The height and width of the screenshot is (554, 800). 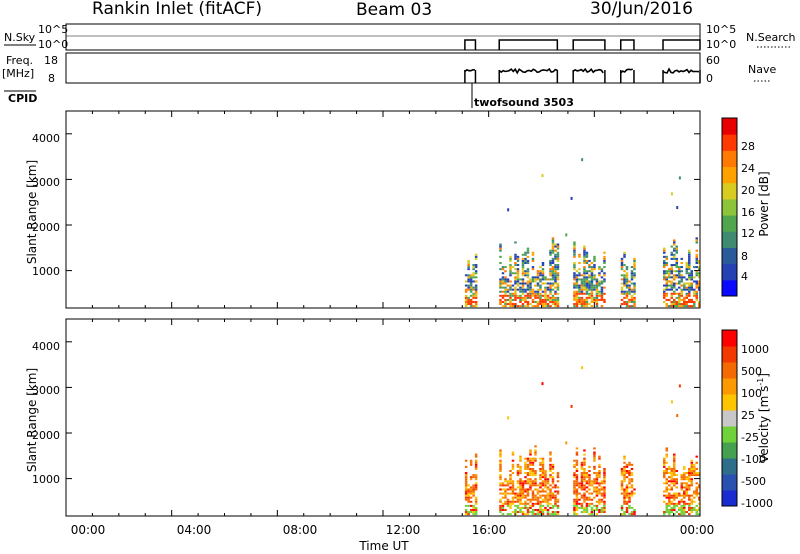 I want to click on velocity-colorbar-label: Velocity [m s-1], so click(x=763, y=418).